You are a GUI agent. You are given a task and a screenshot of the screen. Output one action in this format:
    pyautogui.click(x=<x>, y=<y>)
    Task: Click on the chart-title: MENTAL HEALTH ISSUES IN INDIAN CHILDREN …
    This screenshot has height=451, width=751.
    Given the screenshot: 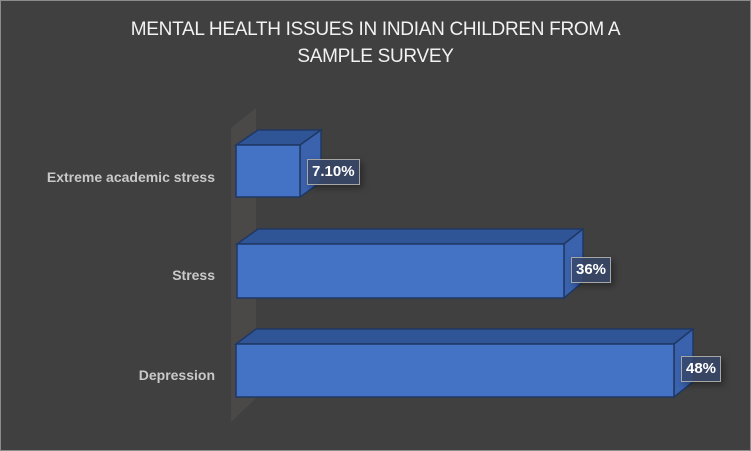 What is the action you would take?
    pyautogui.click(x=375, y=43)
    